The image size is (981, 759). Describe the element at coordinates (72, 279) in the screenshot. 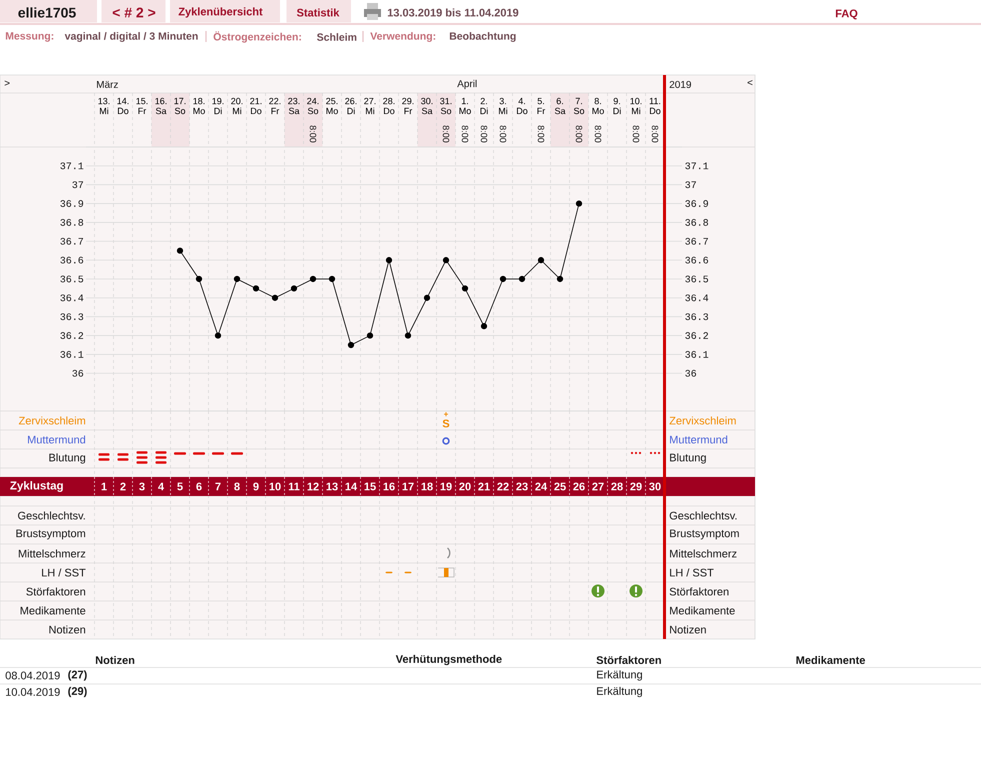

I see `y-tick-label: 36.5` at that location.